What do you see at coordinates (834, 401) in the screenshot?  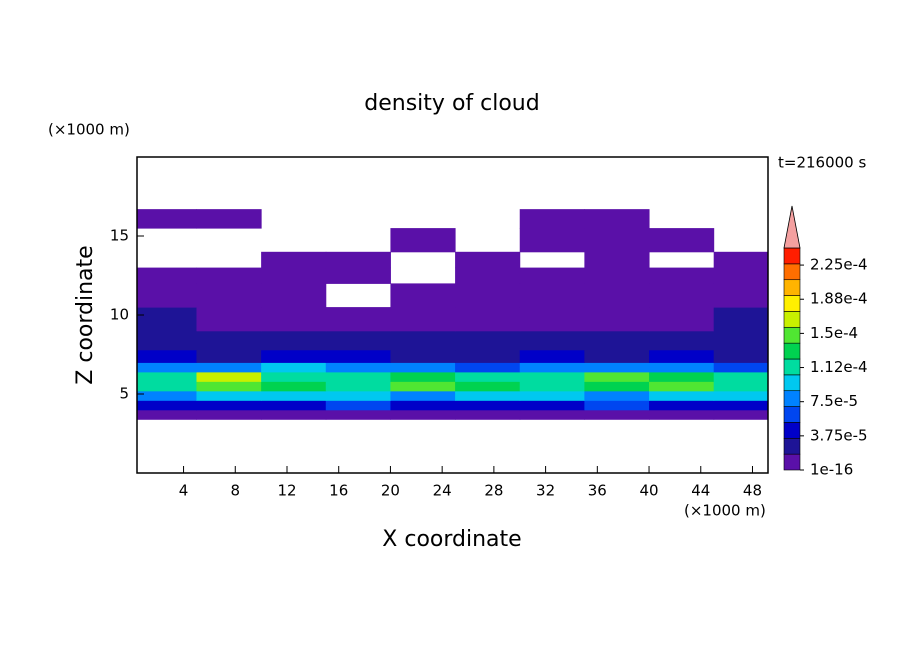 I see `colorbar-label: 7.5e-5` at bounding box center [834, 401].